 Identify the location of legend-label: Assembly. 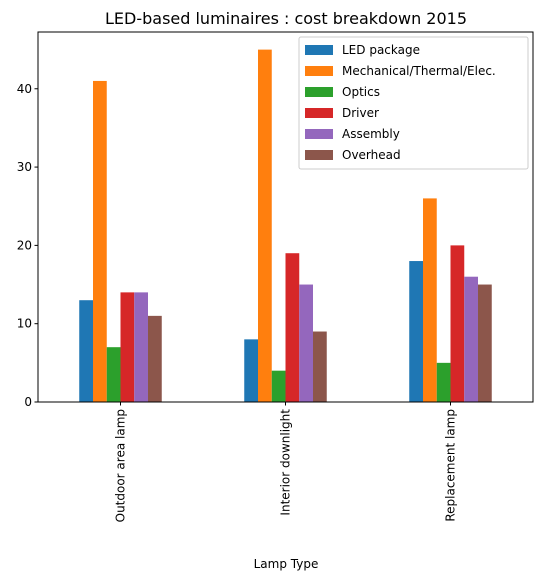
(371, 134).